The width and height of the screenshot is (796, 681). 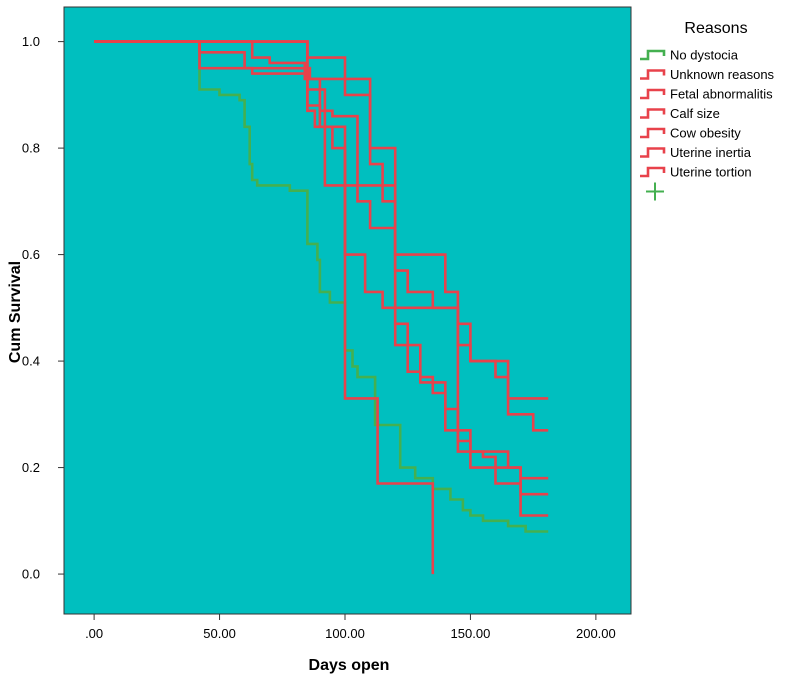 I want to click on legend-swatch-calf-size, so click(x=653, y=113).